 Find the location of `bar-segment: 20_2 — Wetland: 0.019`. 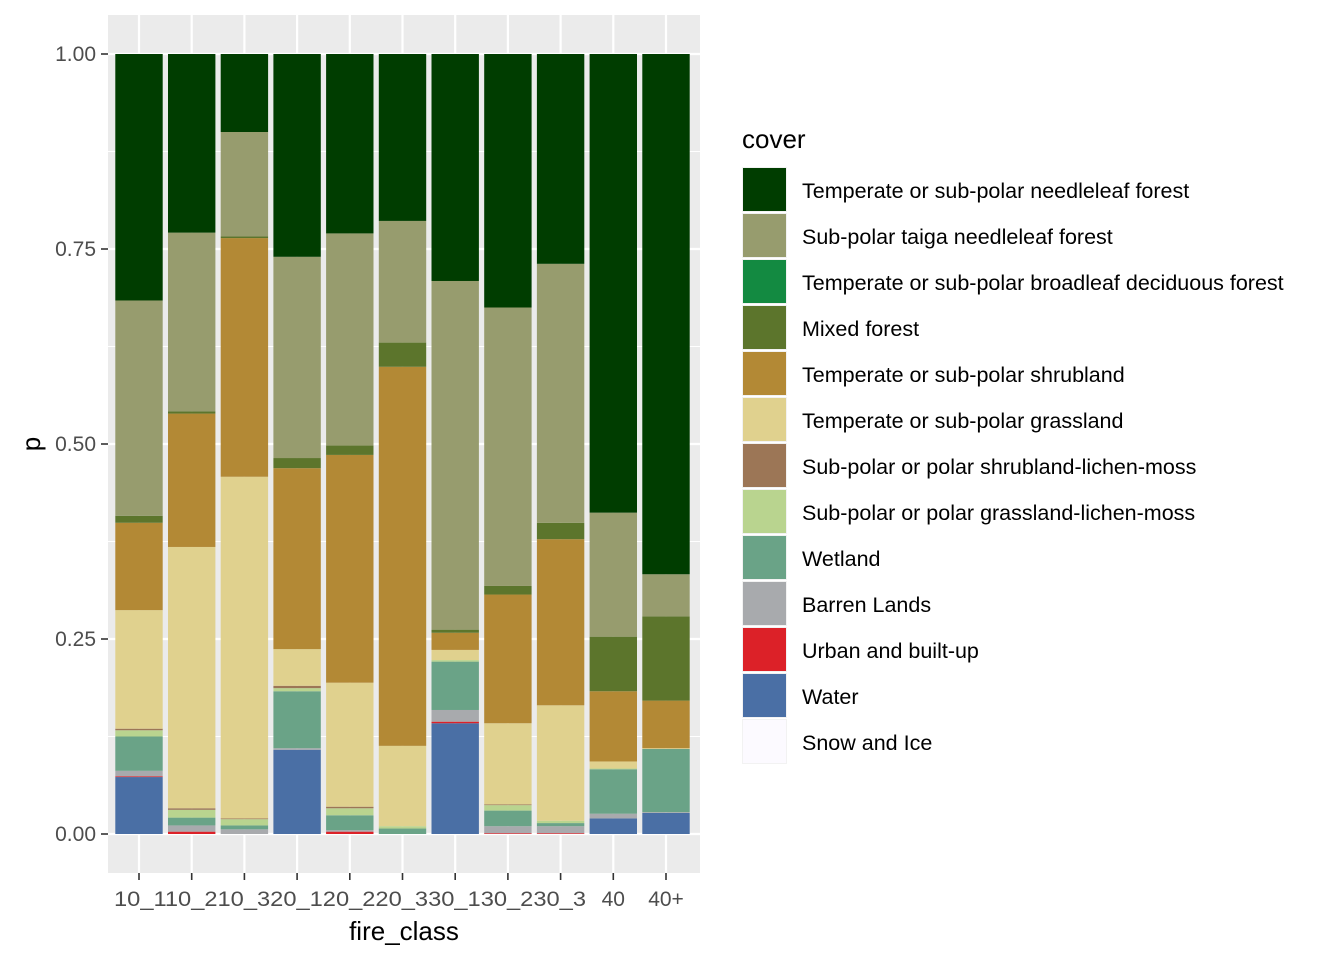

bar-segment: 20_2 — Wetland: 0.019 is located at coordinates (350, 823).